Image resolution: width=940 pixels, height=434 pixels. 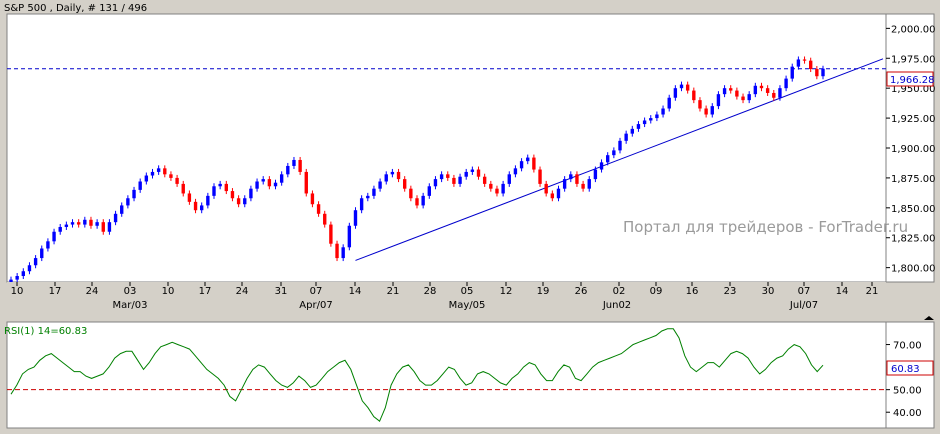 I want to click on month-label: Apr/07, so click(x=315, y=305).